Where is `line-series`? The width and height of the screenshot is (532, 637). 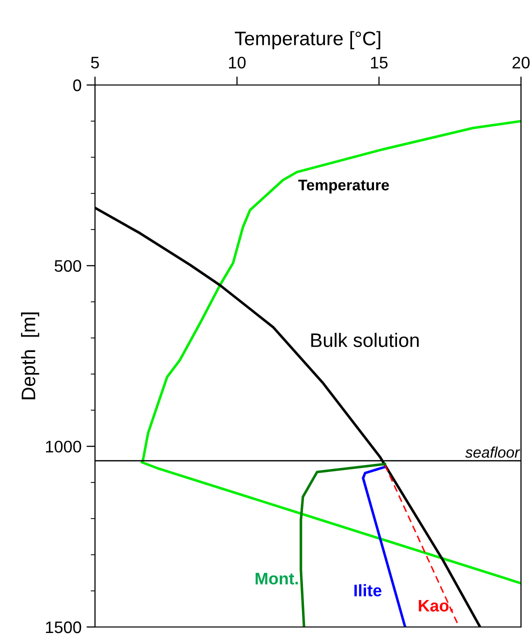
line-series is located at coordinates (343, 544).